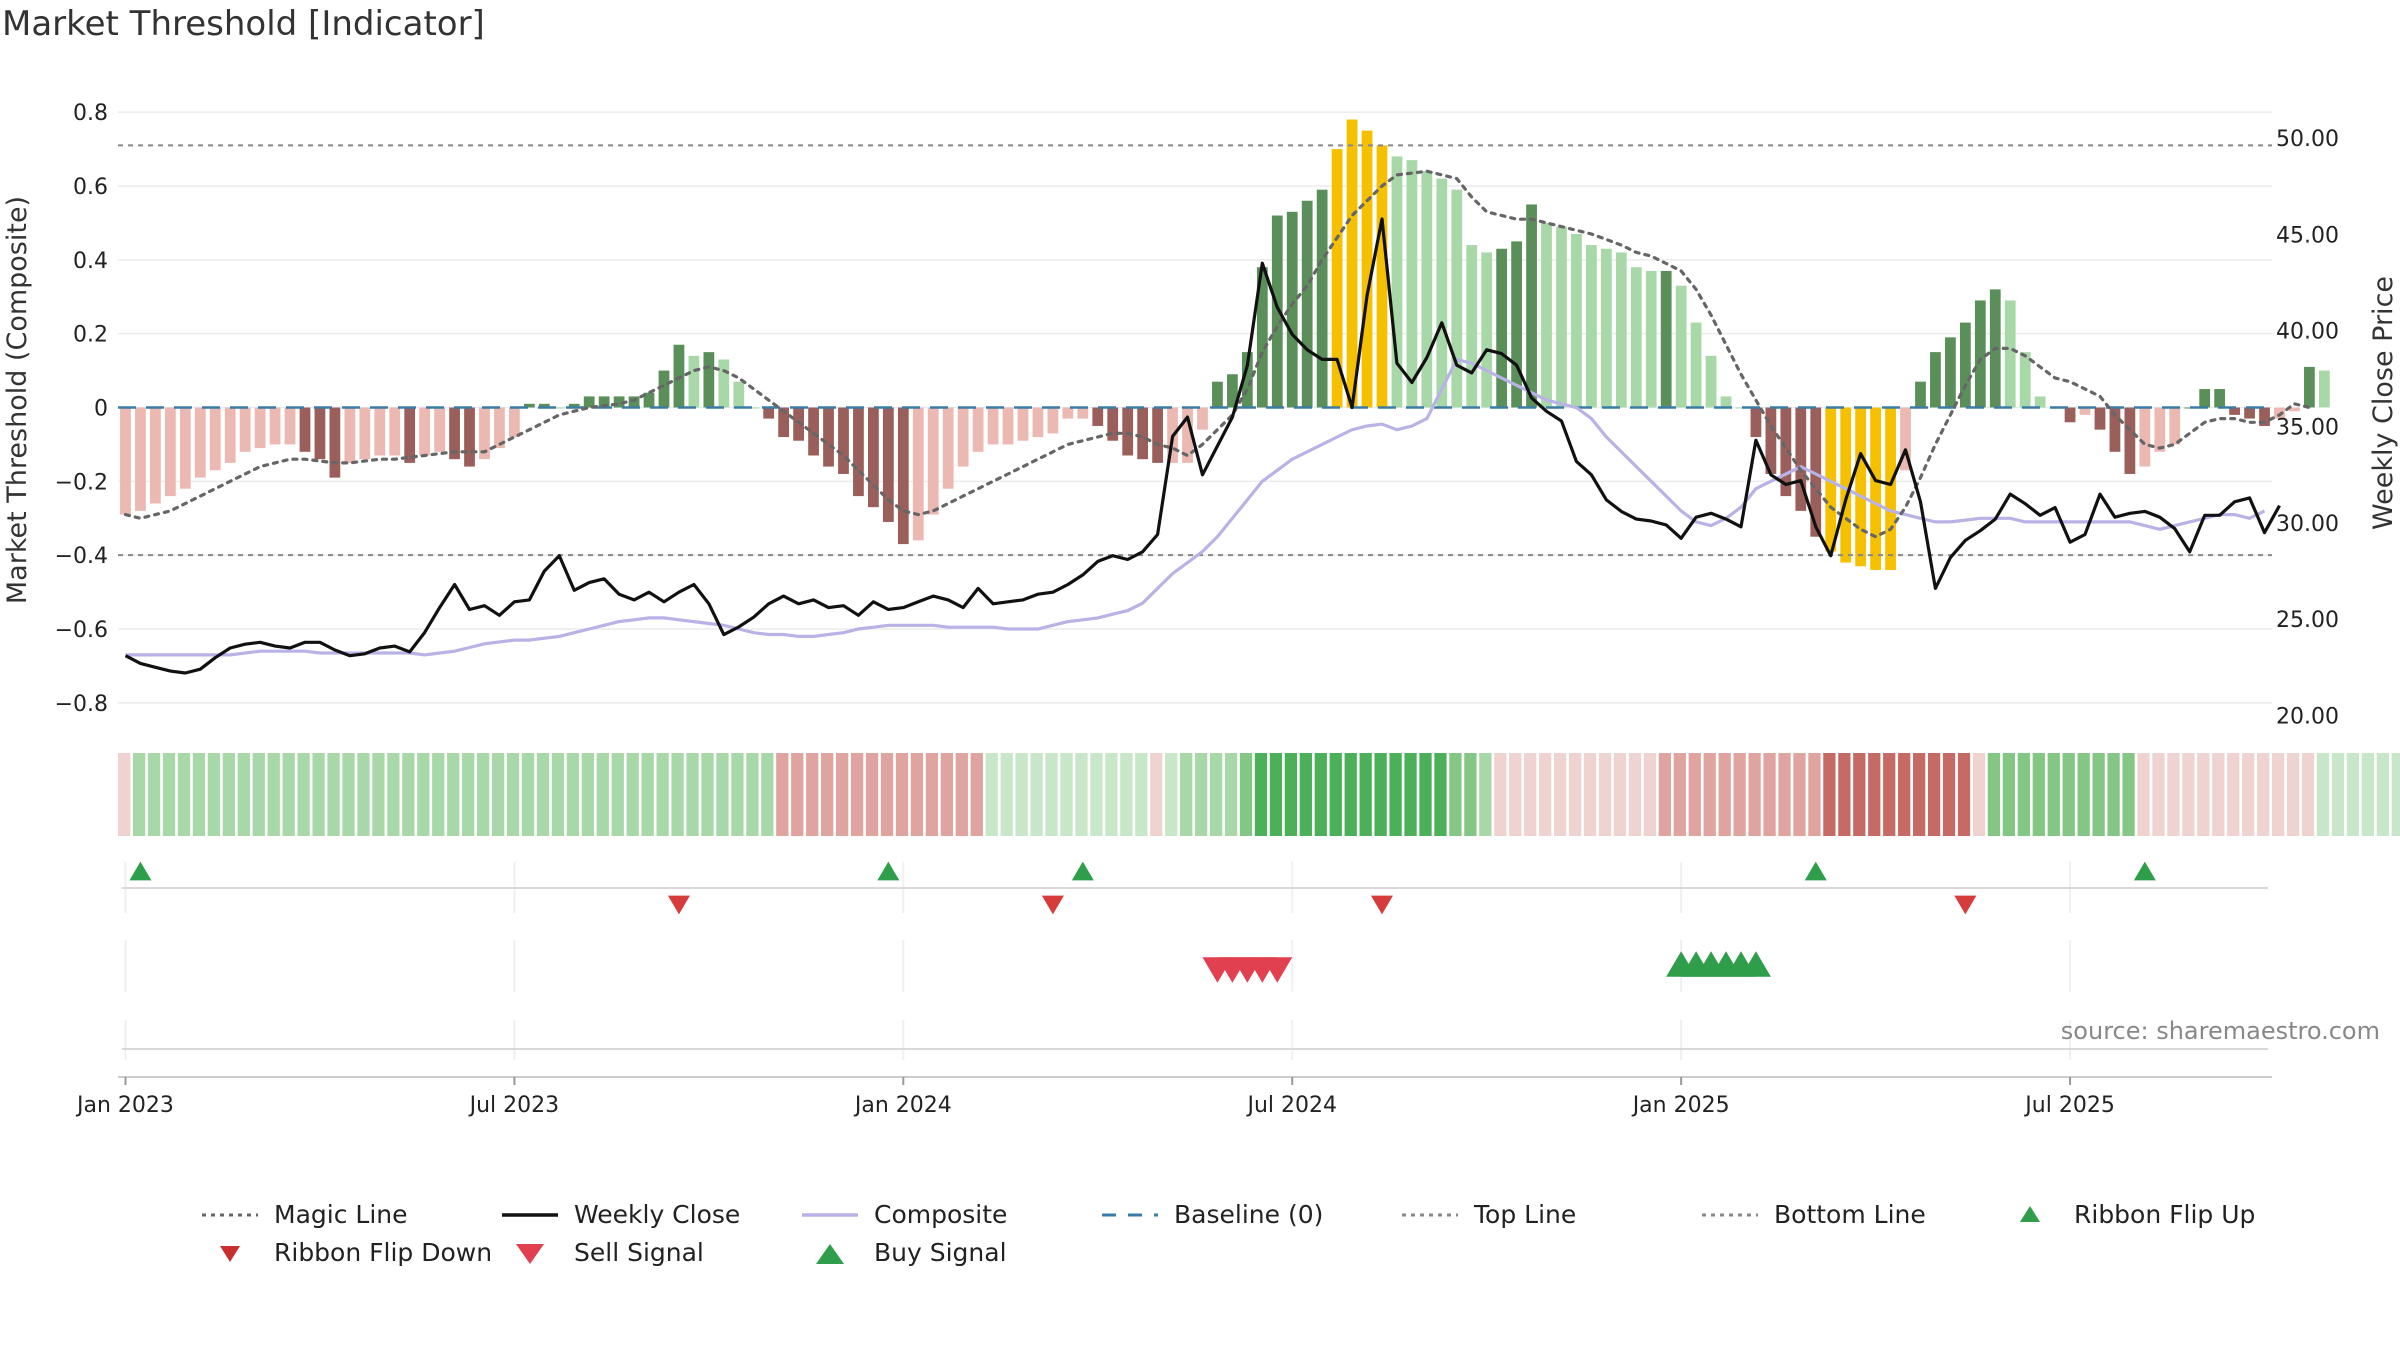 The image size is (2400, 1350). Describe the element at coordinates (341, 1214) in the screenshot. I see `legend-label: Magic Line` at that location.